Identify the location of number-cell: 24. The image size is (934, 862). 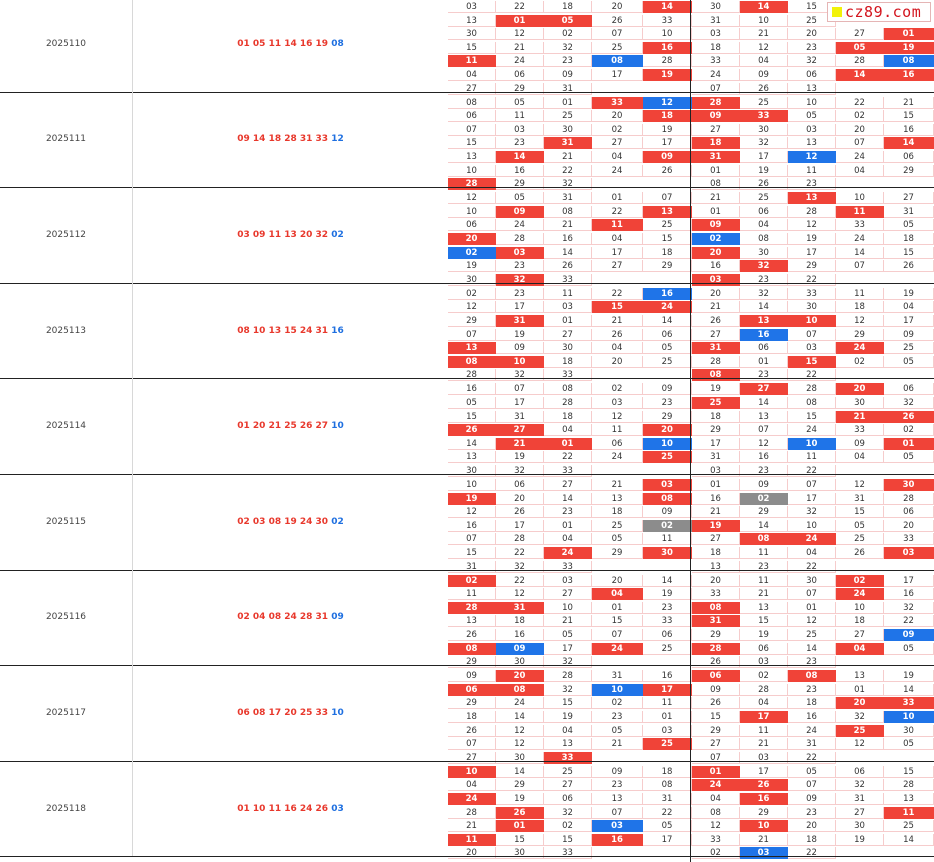
(812, 730).